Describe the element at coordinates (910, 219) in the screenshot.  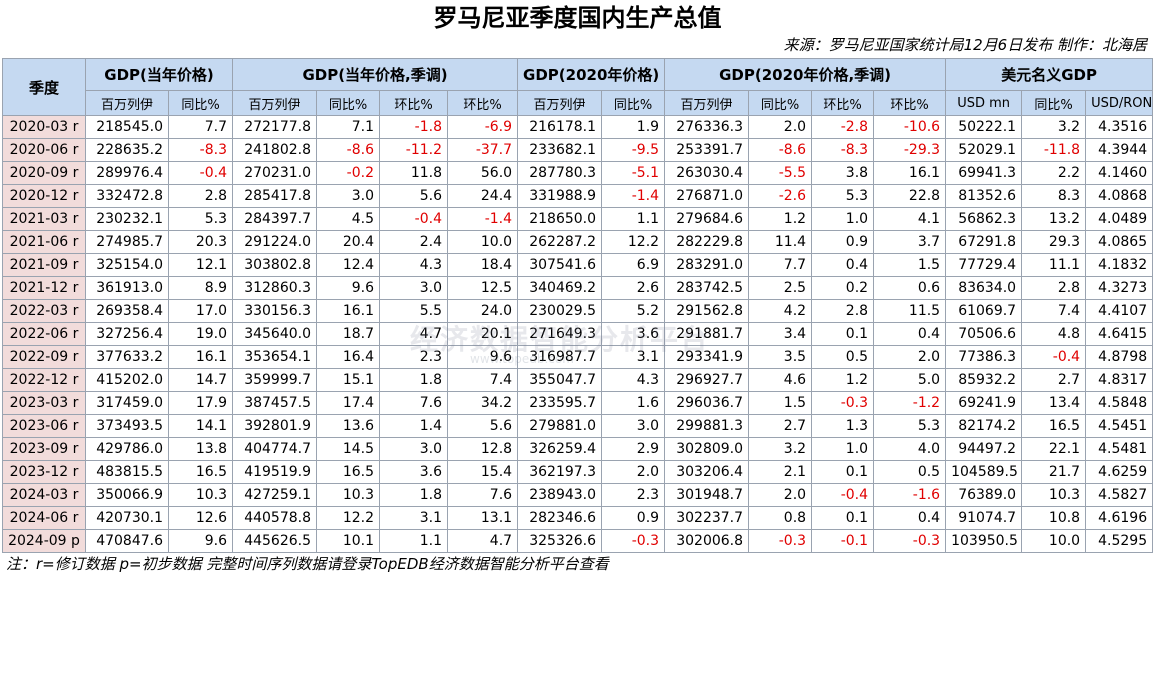
I see `value-cell: 4.1` at that location.